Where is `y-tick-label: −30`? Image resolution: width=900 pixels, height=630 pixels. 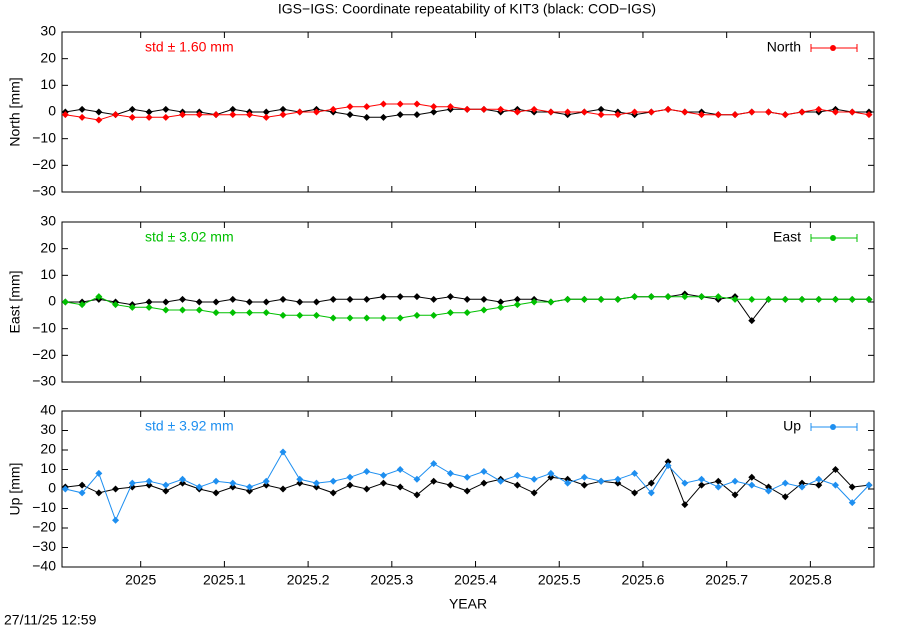
y-tick-label: −30 is located at coordinates (44, 546).